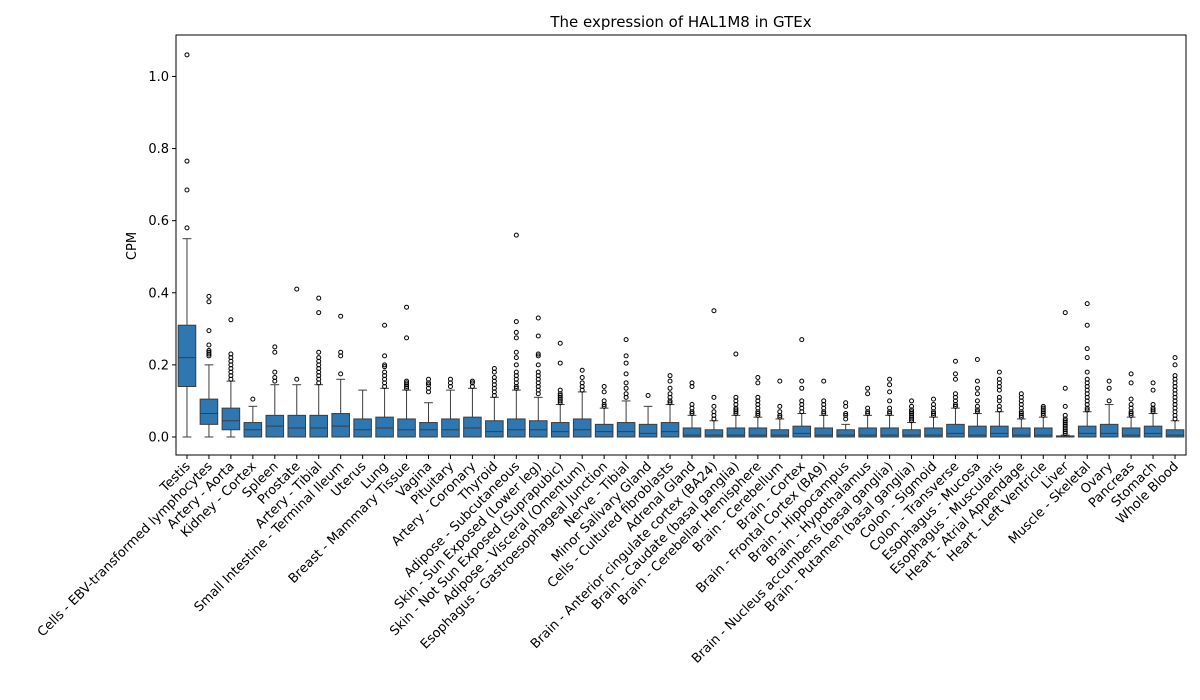 The width and height of the screenshot is (1200, 700). Describe the element at coordinates (158, 437) in the screenshot. I see `y-tick-label: 0.0` at that location.